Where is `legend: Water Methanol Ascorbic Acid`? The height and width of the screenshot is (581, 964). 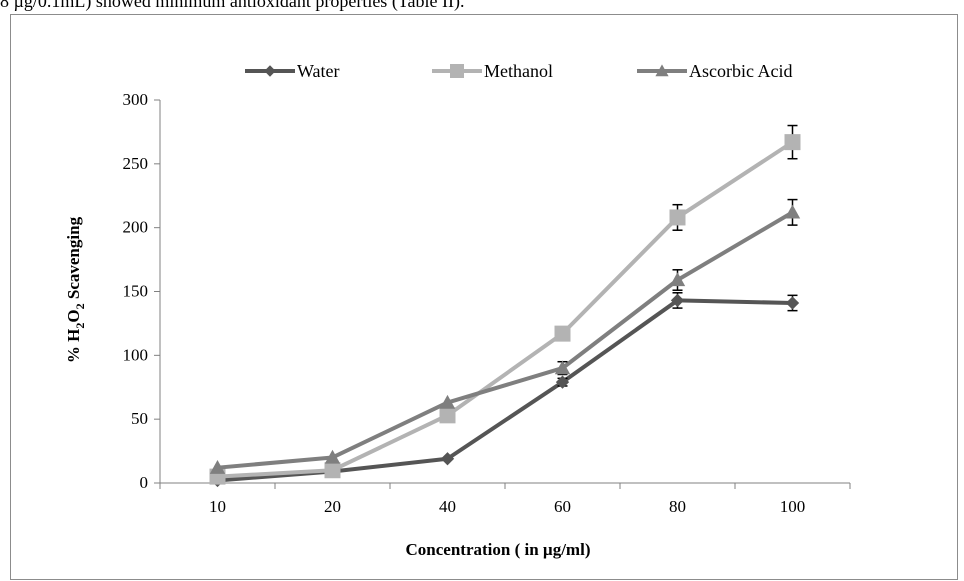 legend: Water Methanol Ascorbic Acid is located at coordinates (518, 71).